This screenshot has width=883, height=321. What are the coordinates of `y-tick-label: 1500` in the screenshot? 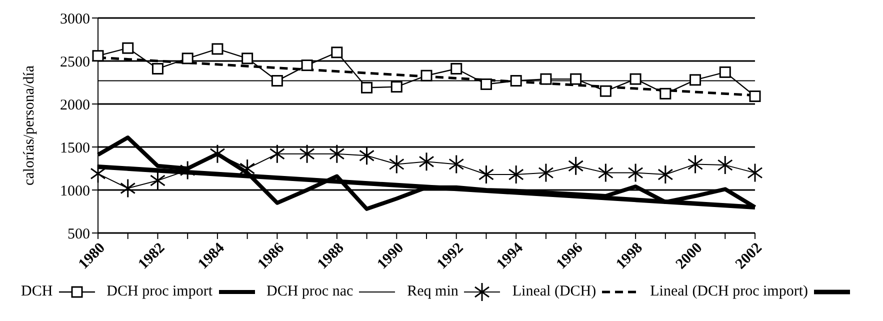 It's located at (75, 148).